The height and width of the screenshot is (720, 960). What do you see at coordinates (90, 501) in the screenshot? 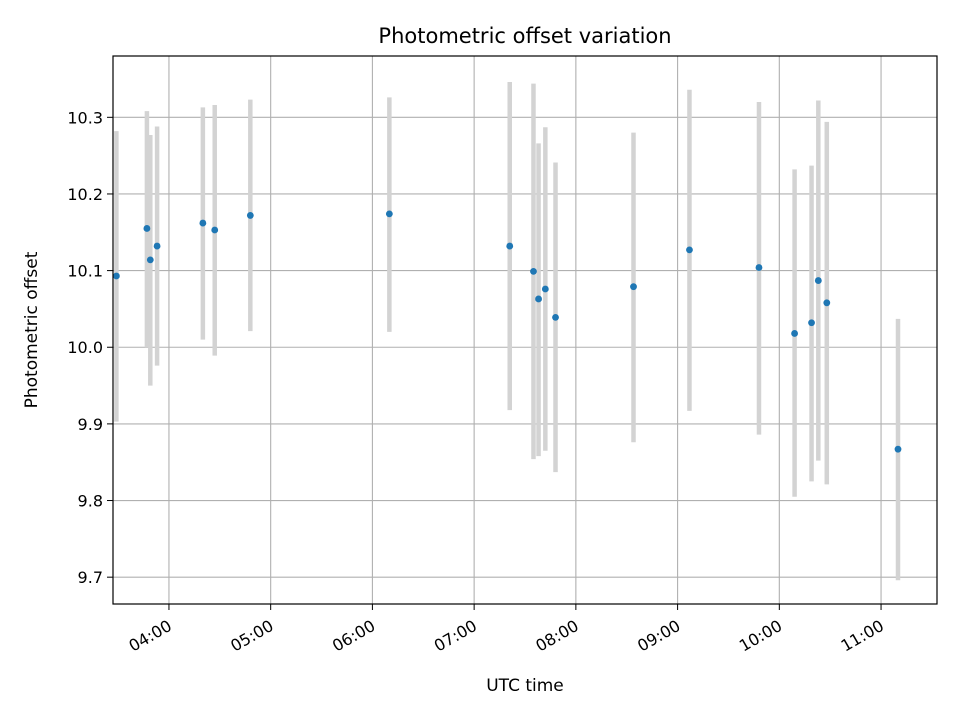
I see `y-tick-label: 9.8` at bounding box center [90, 501].